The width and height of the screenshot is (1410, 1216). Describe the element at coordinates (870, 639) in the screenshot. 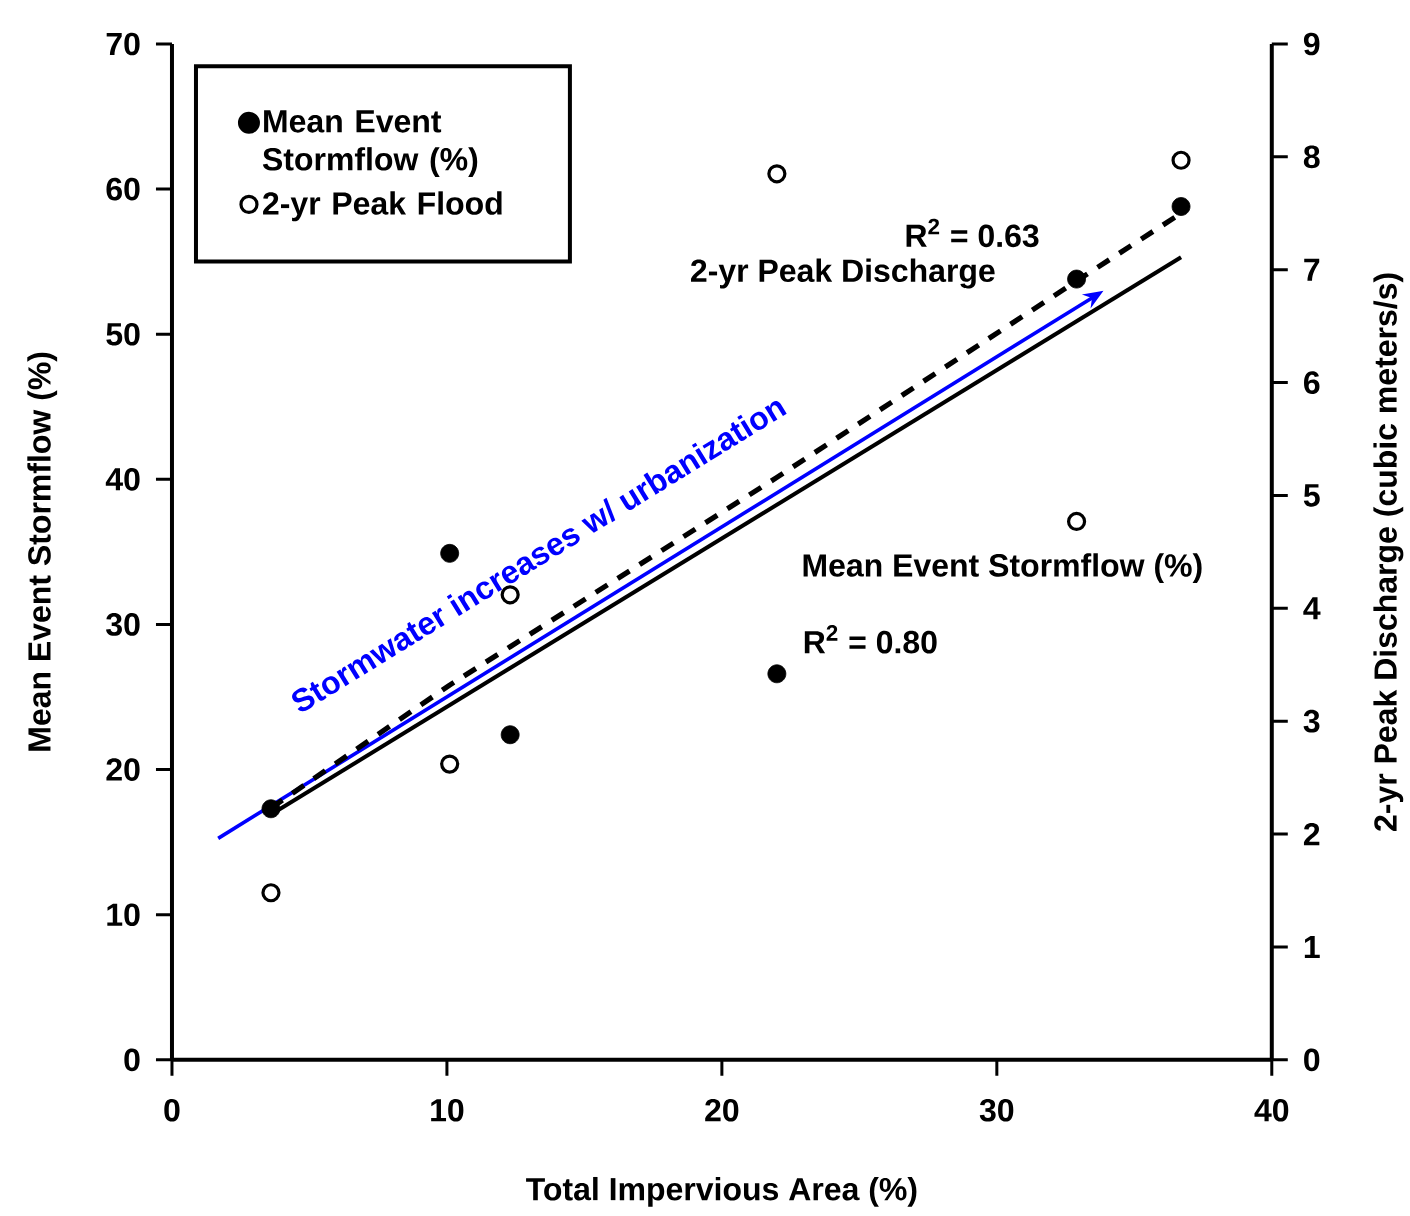

I see `annotation: R$^{2}$ = 0.80` at that location.